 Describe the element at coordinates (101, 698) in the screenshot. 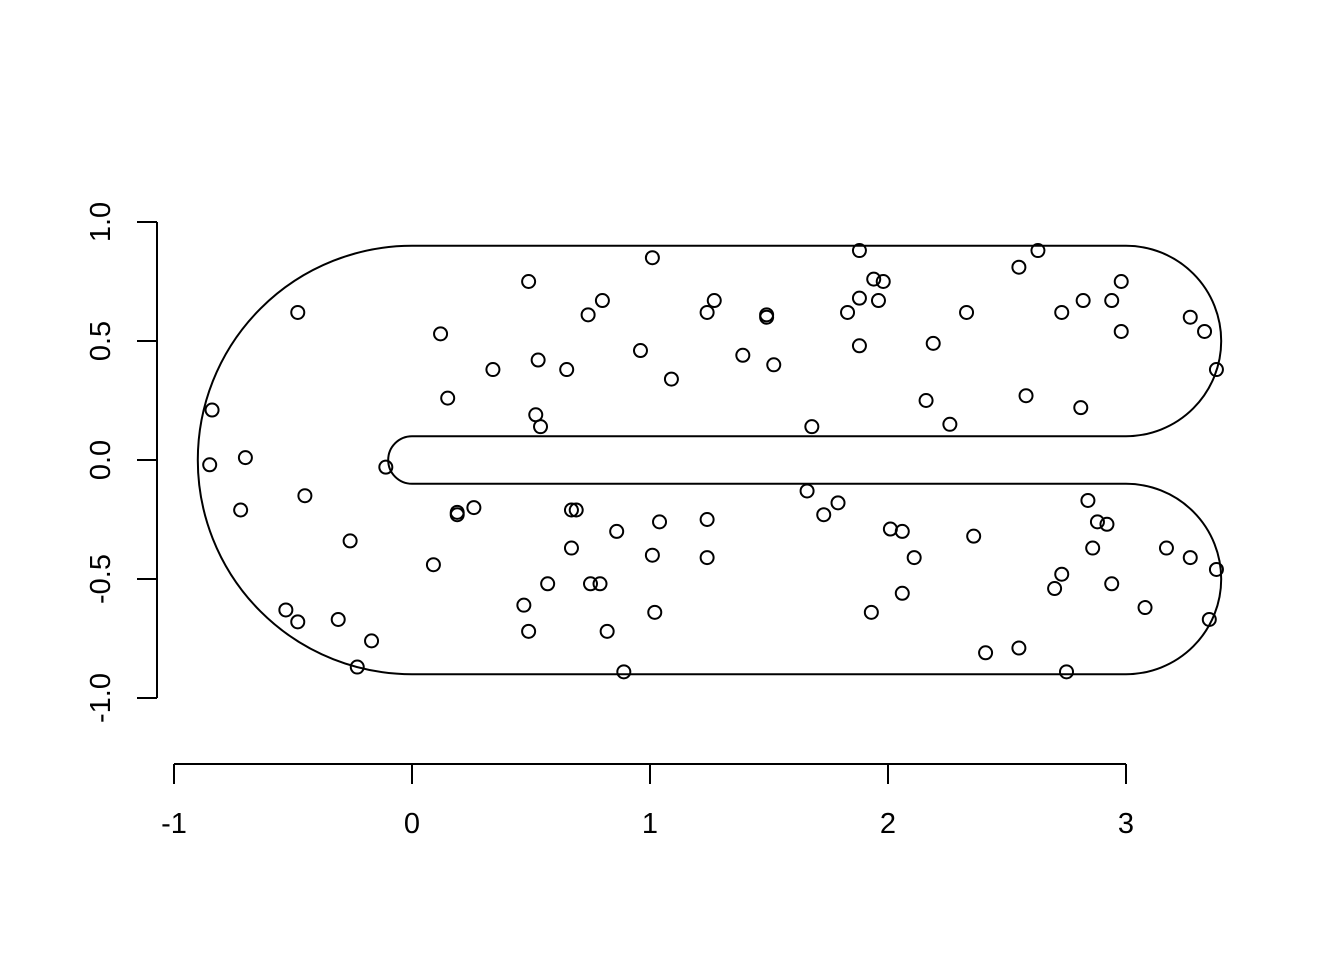

I see `y-tick-label: -1.0` at that location.